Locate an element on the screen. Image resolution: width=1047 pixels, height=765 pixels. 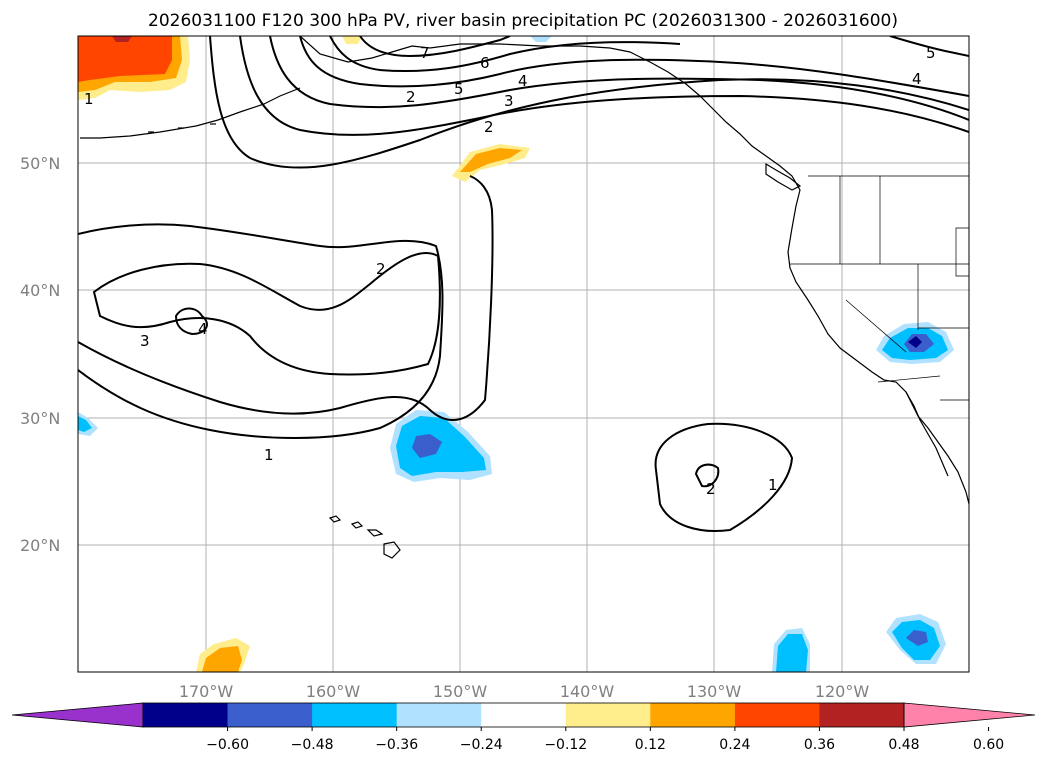
shading-negative-central-pacific is located at coordinates (441, 446).